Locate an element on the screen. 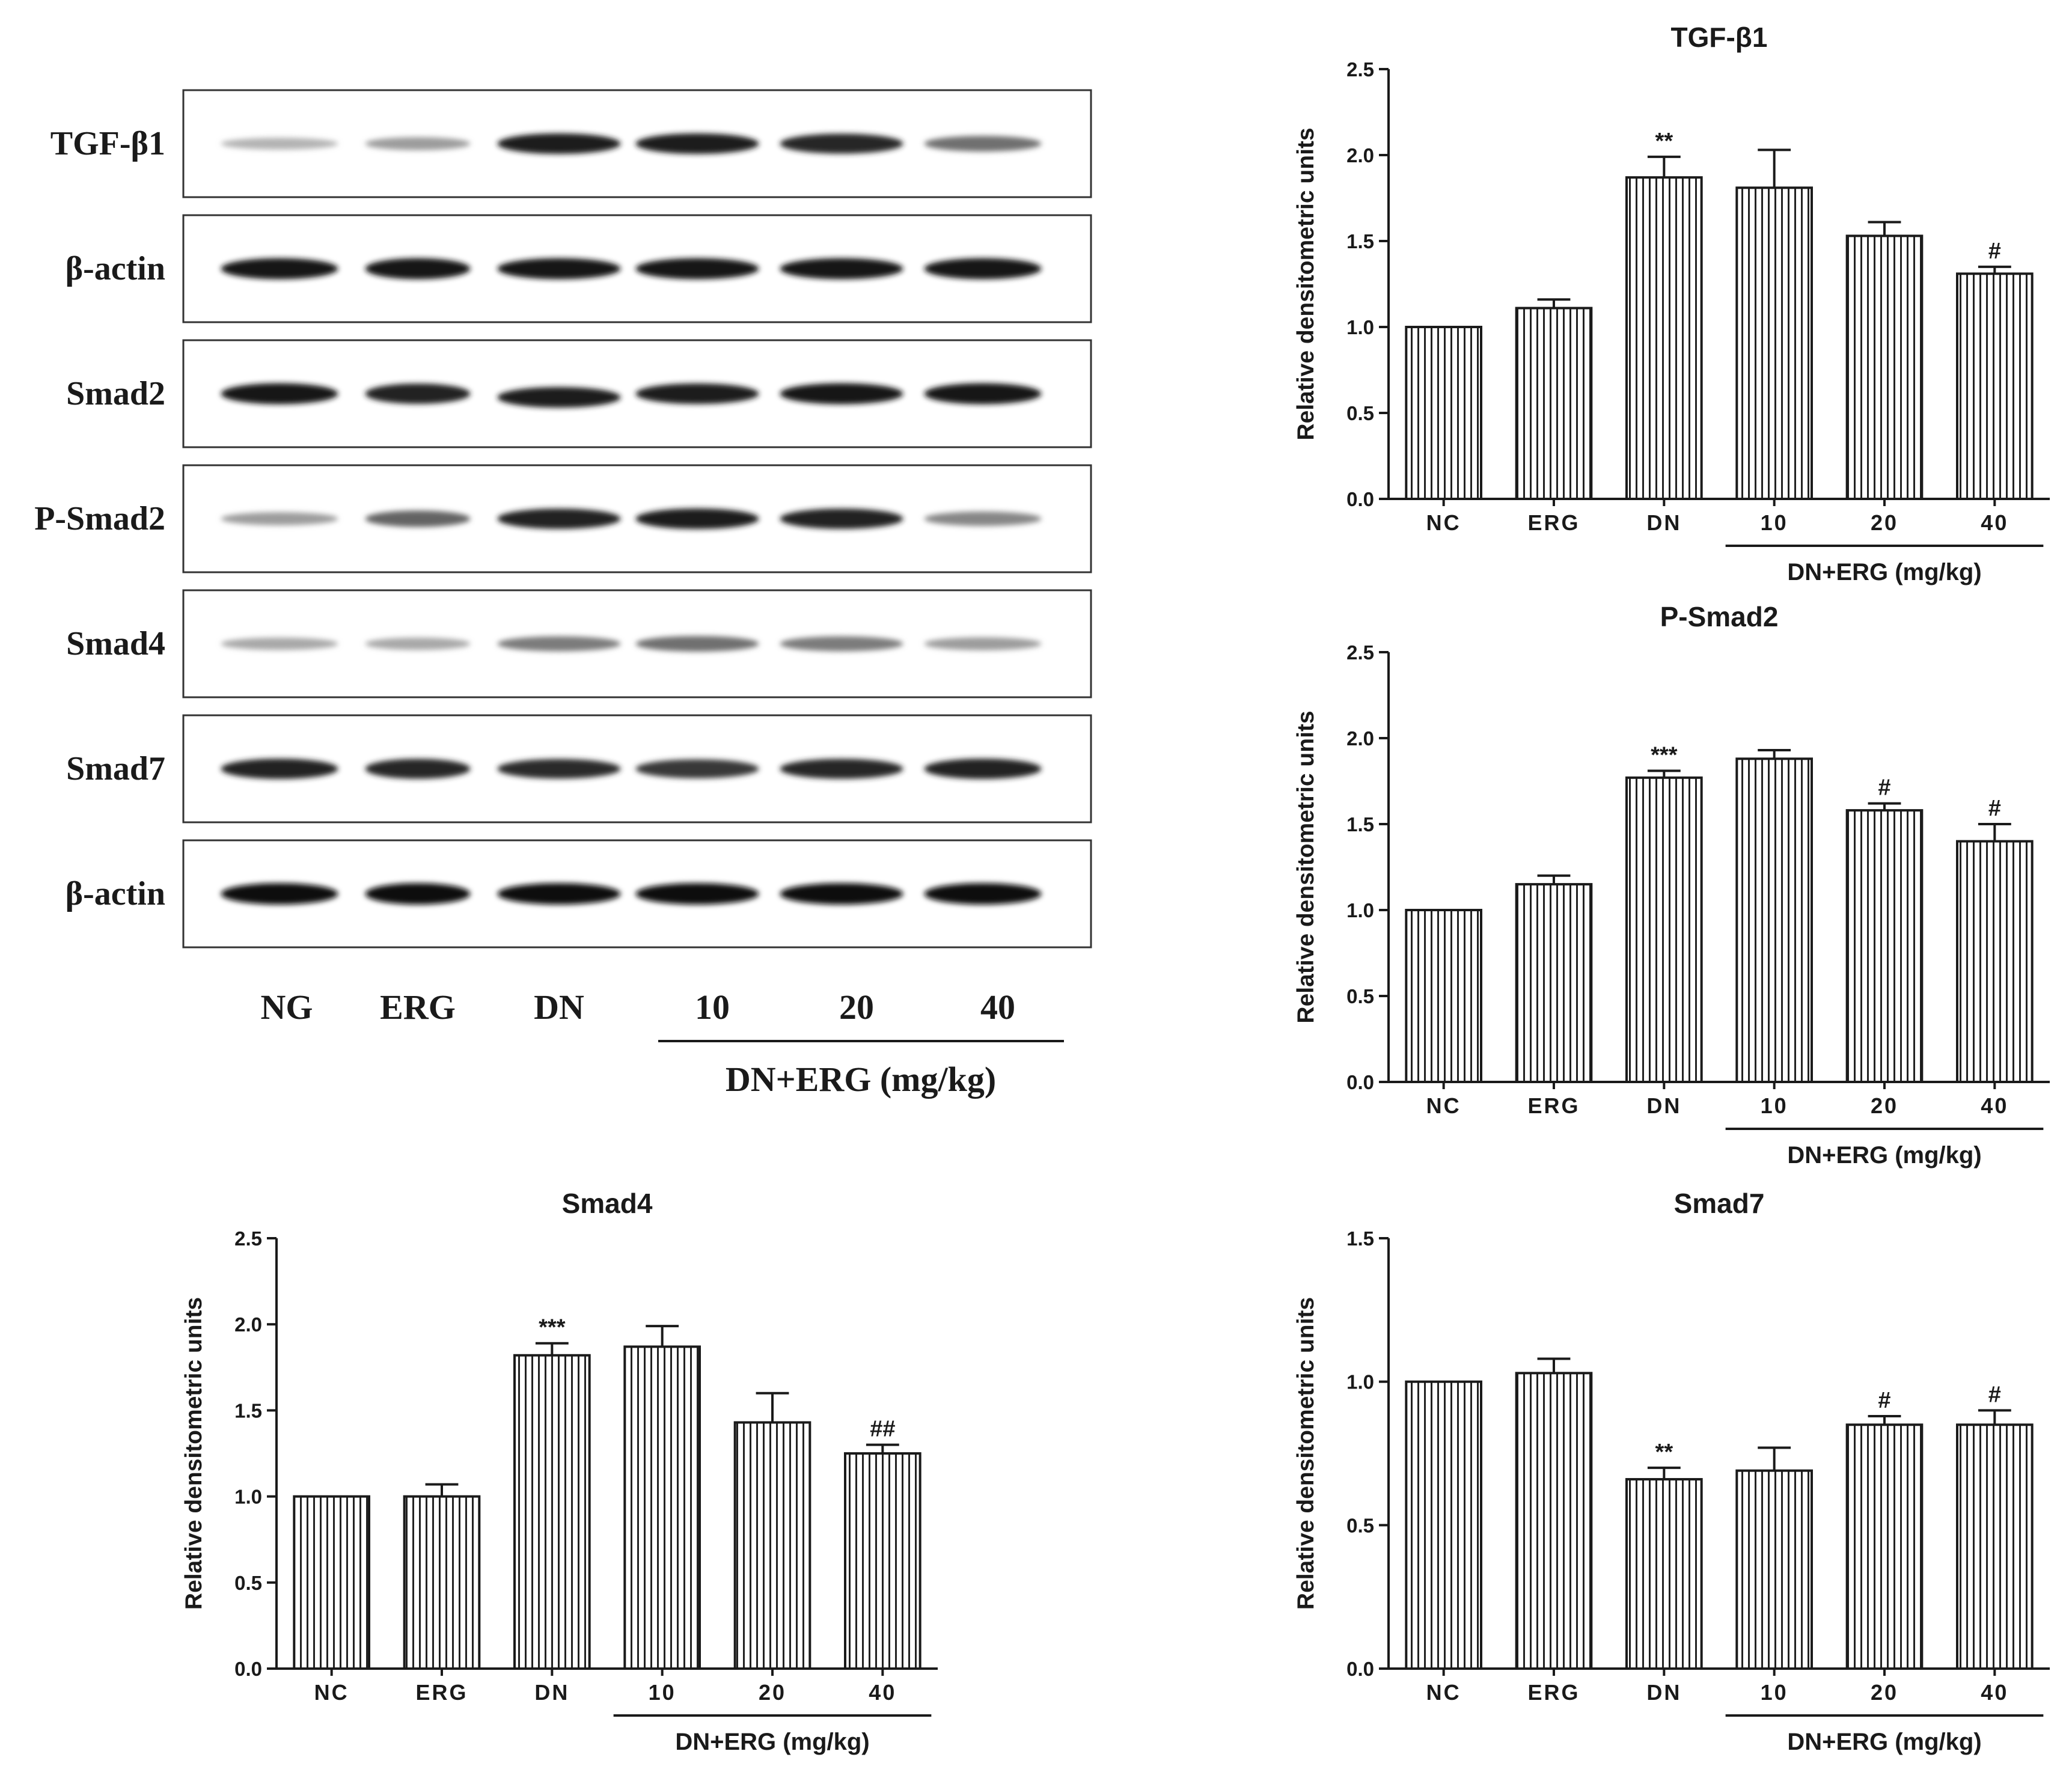 Image resolution: width=2072 pixels, height=1772 pixels. blot-lane-label: 10 is located at coordinates (712, 1007).